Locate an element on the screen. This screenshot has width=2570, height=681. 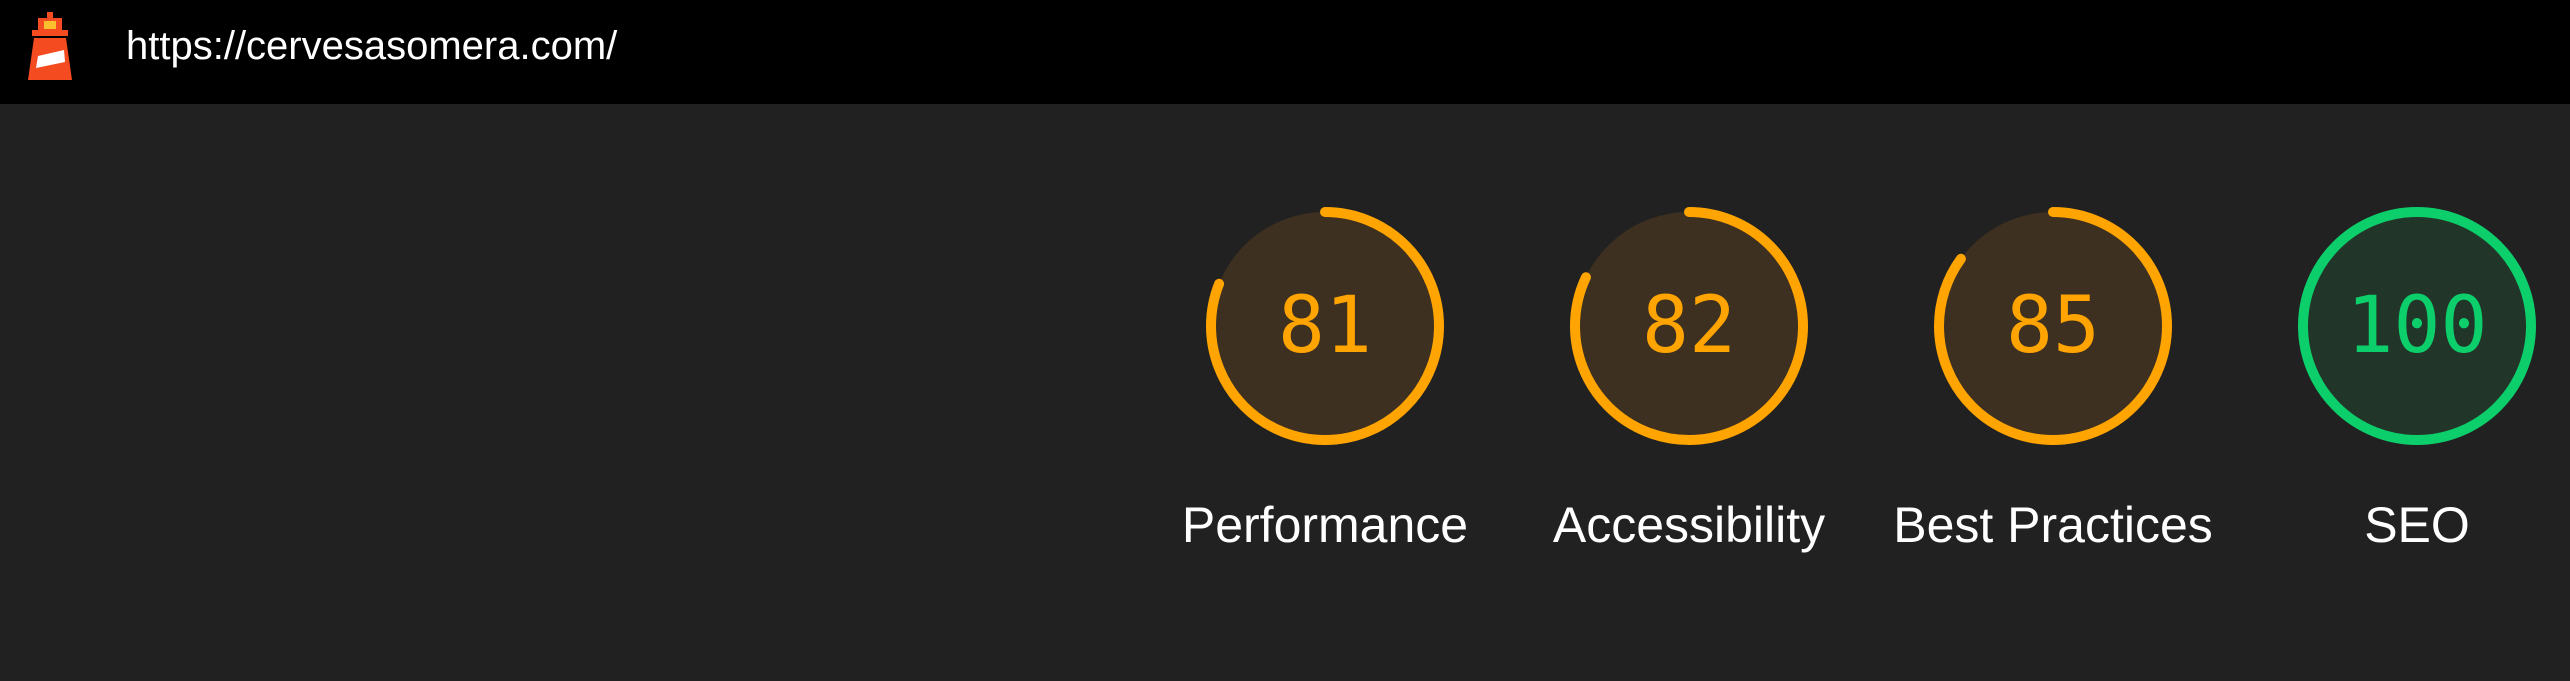
lighthouse-logo-icon is located at coordinates (50, 46).